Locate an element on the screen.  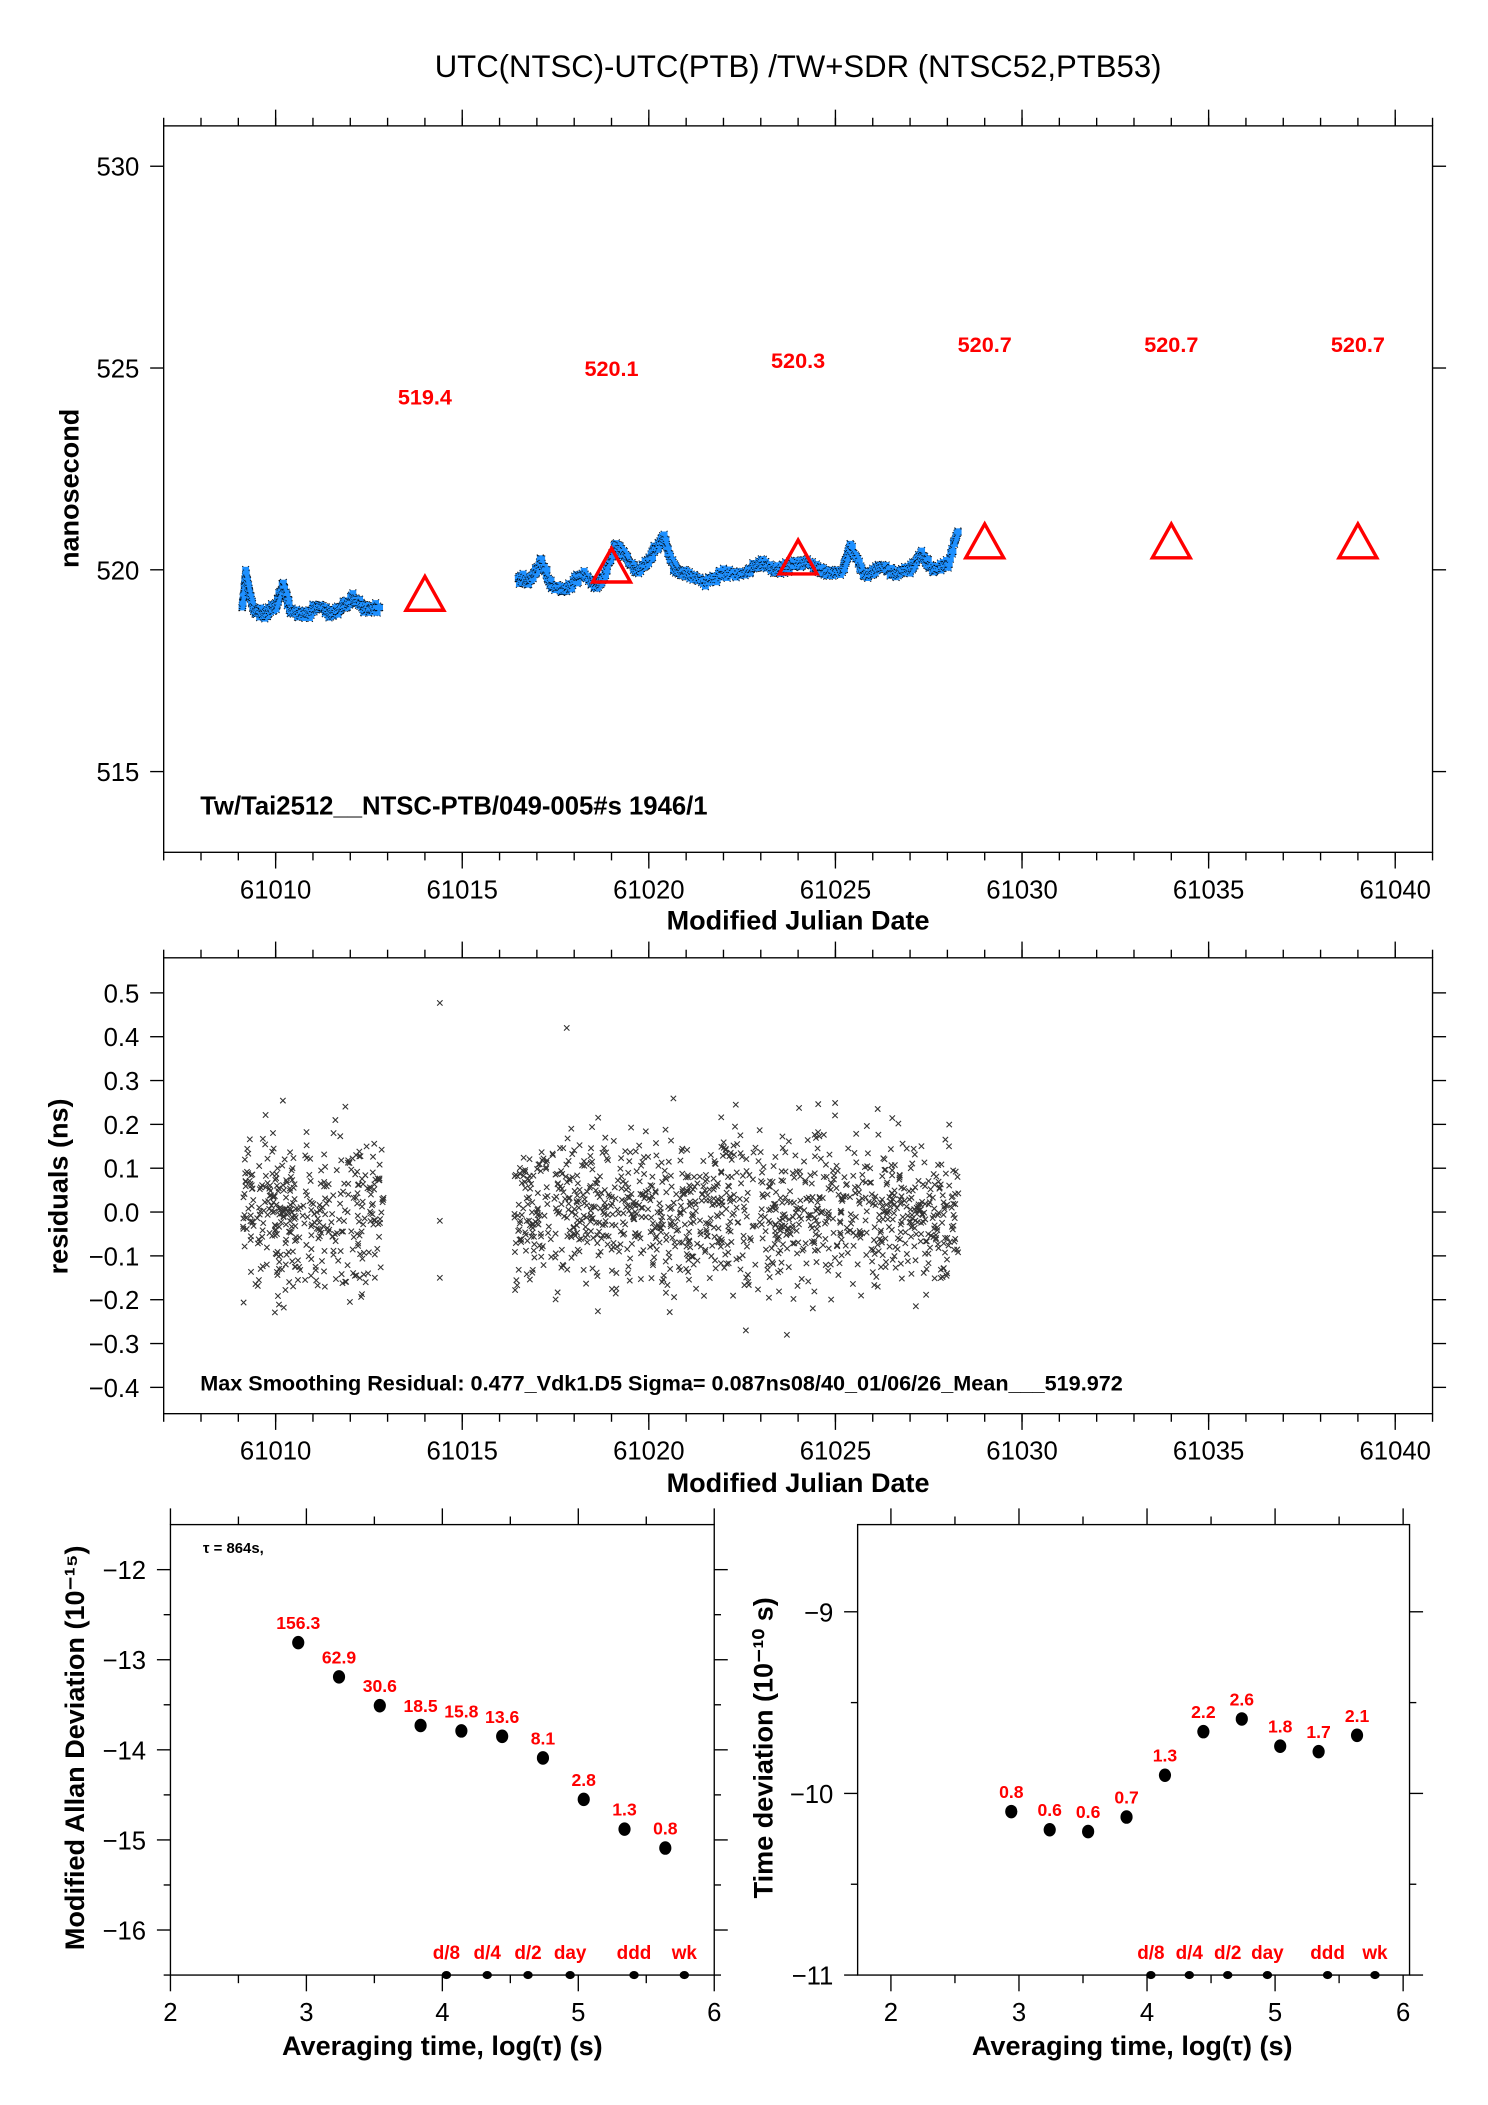
x-tick-label: 5 is located at coordinates (578, 2013).